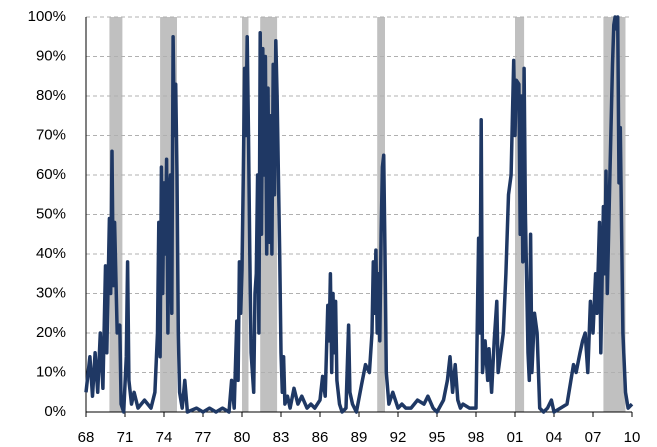  What do you see at coordinates (51, 253) in the screenshot?
I see `y-tick-label: 40%` at bounding box center [51, 253].